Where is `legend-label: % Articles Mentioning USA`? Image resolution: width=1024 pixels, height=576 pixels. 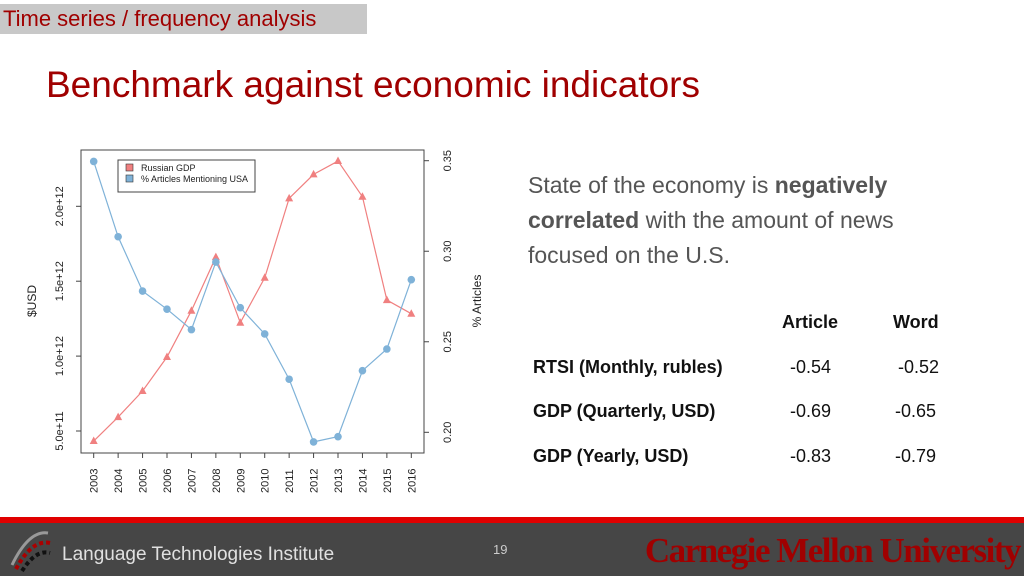
legend-label: % Articles Mentioning USA is located at coordinates (194, 179).